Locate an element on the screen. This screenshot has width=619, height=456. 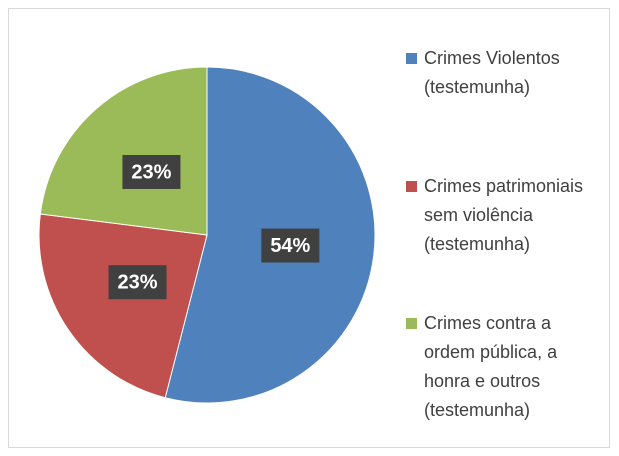
data-label: 54% is located at coordinates (290, 246).